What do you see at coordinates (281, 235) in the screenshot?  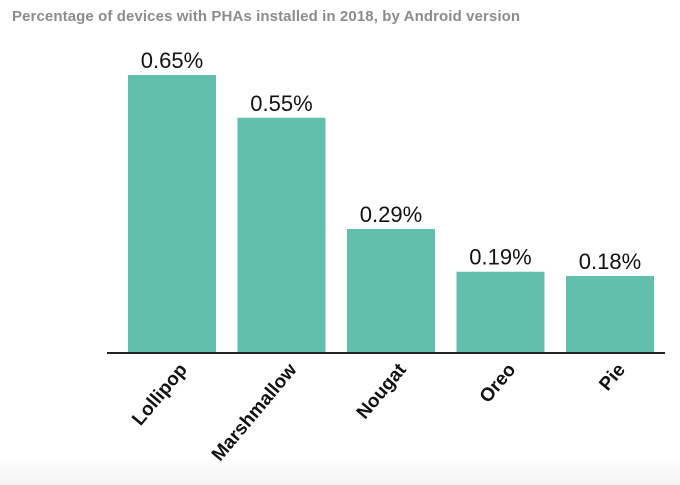 I see `bar-marshmallow` at bounding box center [281, 235].